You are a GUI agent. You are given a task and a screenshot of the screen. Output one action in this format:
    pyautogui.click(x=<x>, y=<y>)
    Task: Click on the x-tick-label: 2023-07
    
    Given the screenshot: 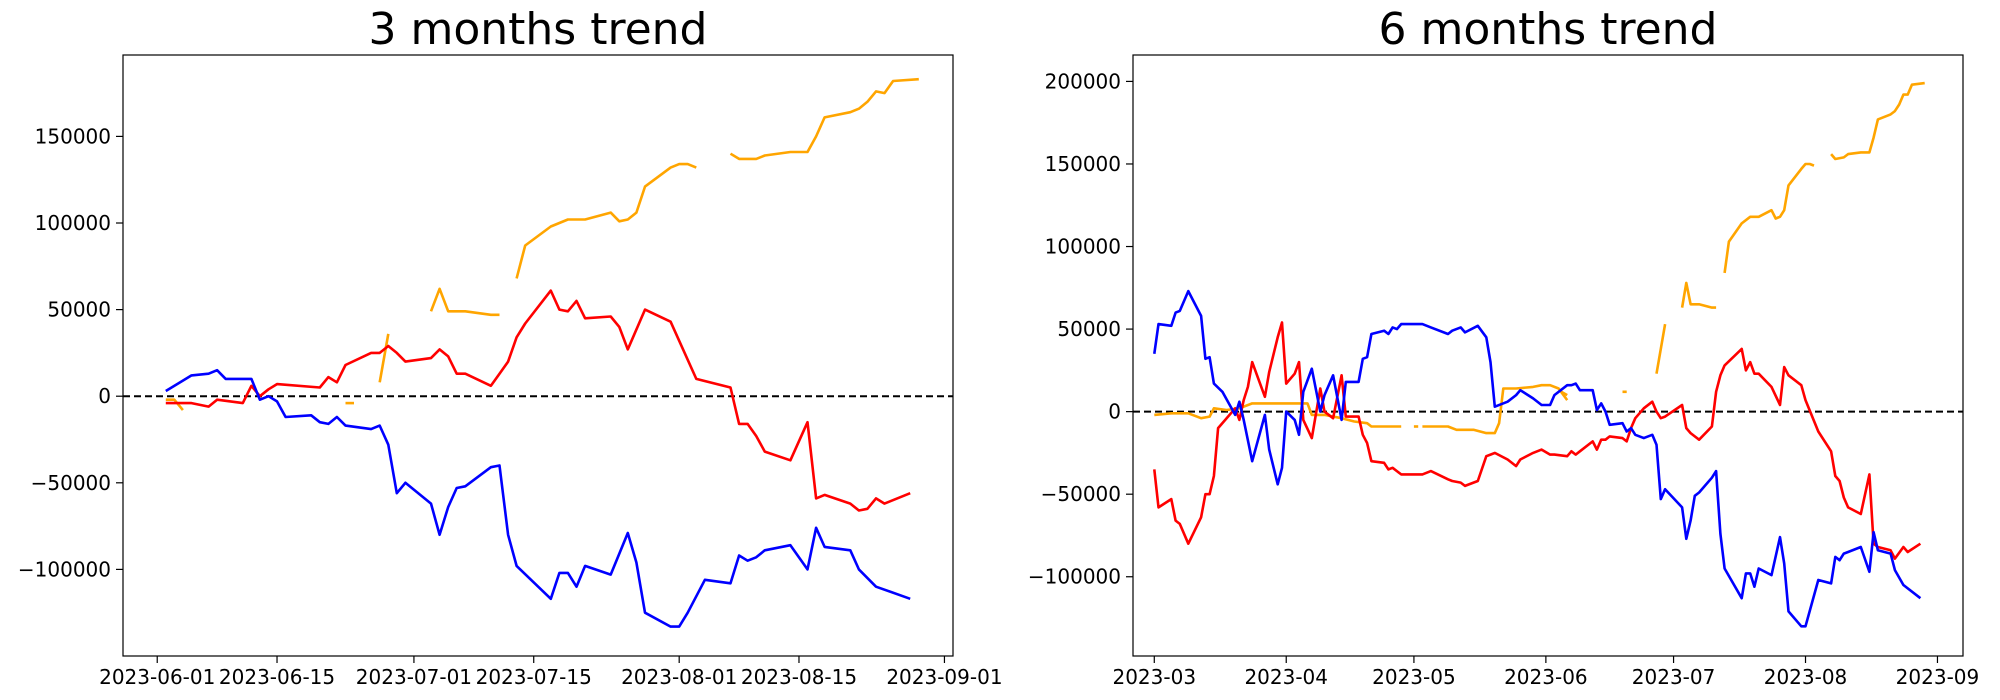 What is the action you would take?
    pyautogui.click(x=1674, y=677)
    